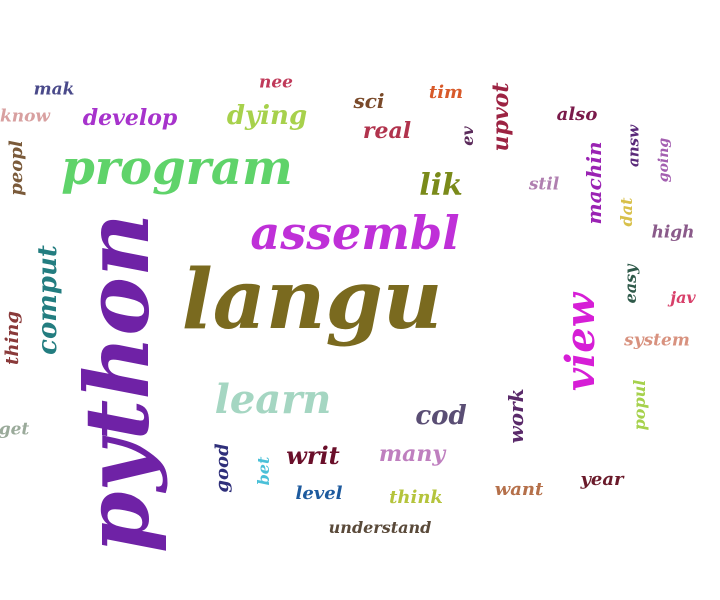  I want to click on word-work: work, so click(516, 416).